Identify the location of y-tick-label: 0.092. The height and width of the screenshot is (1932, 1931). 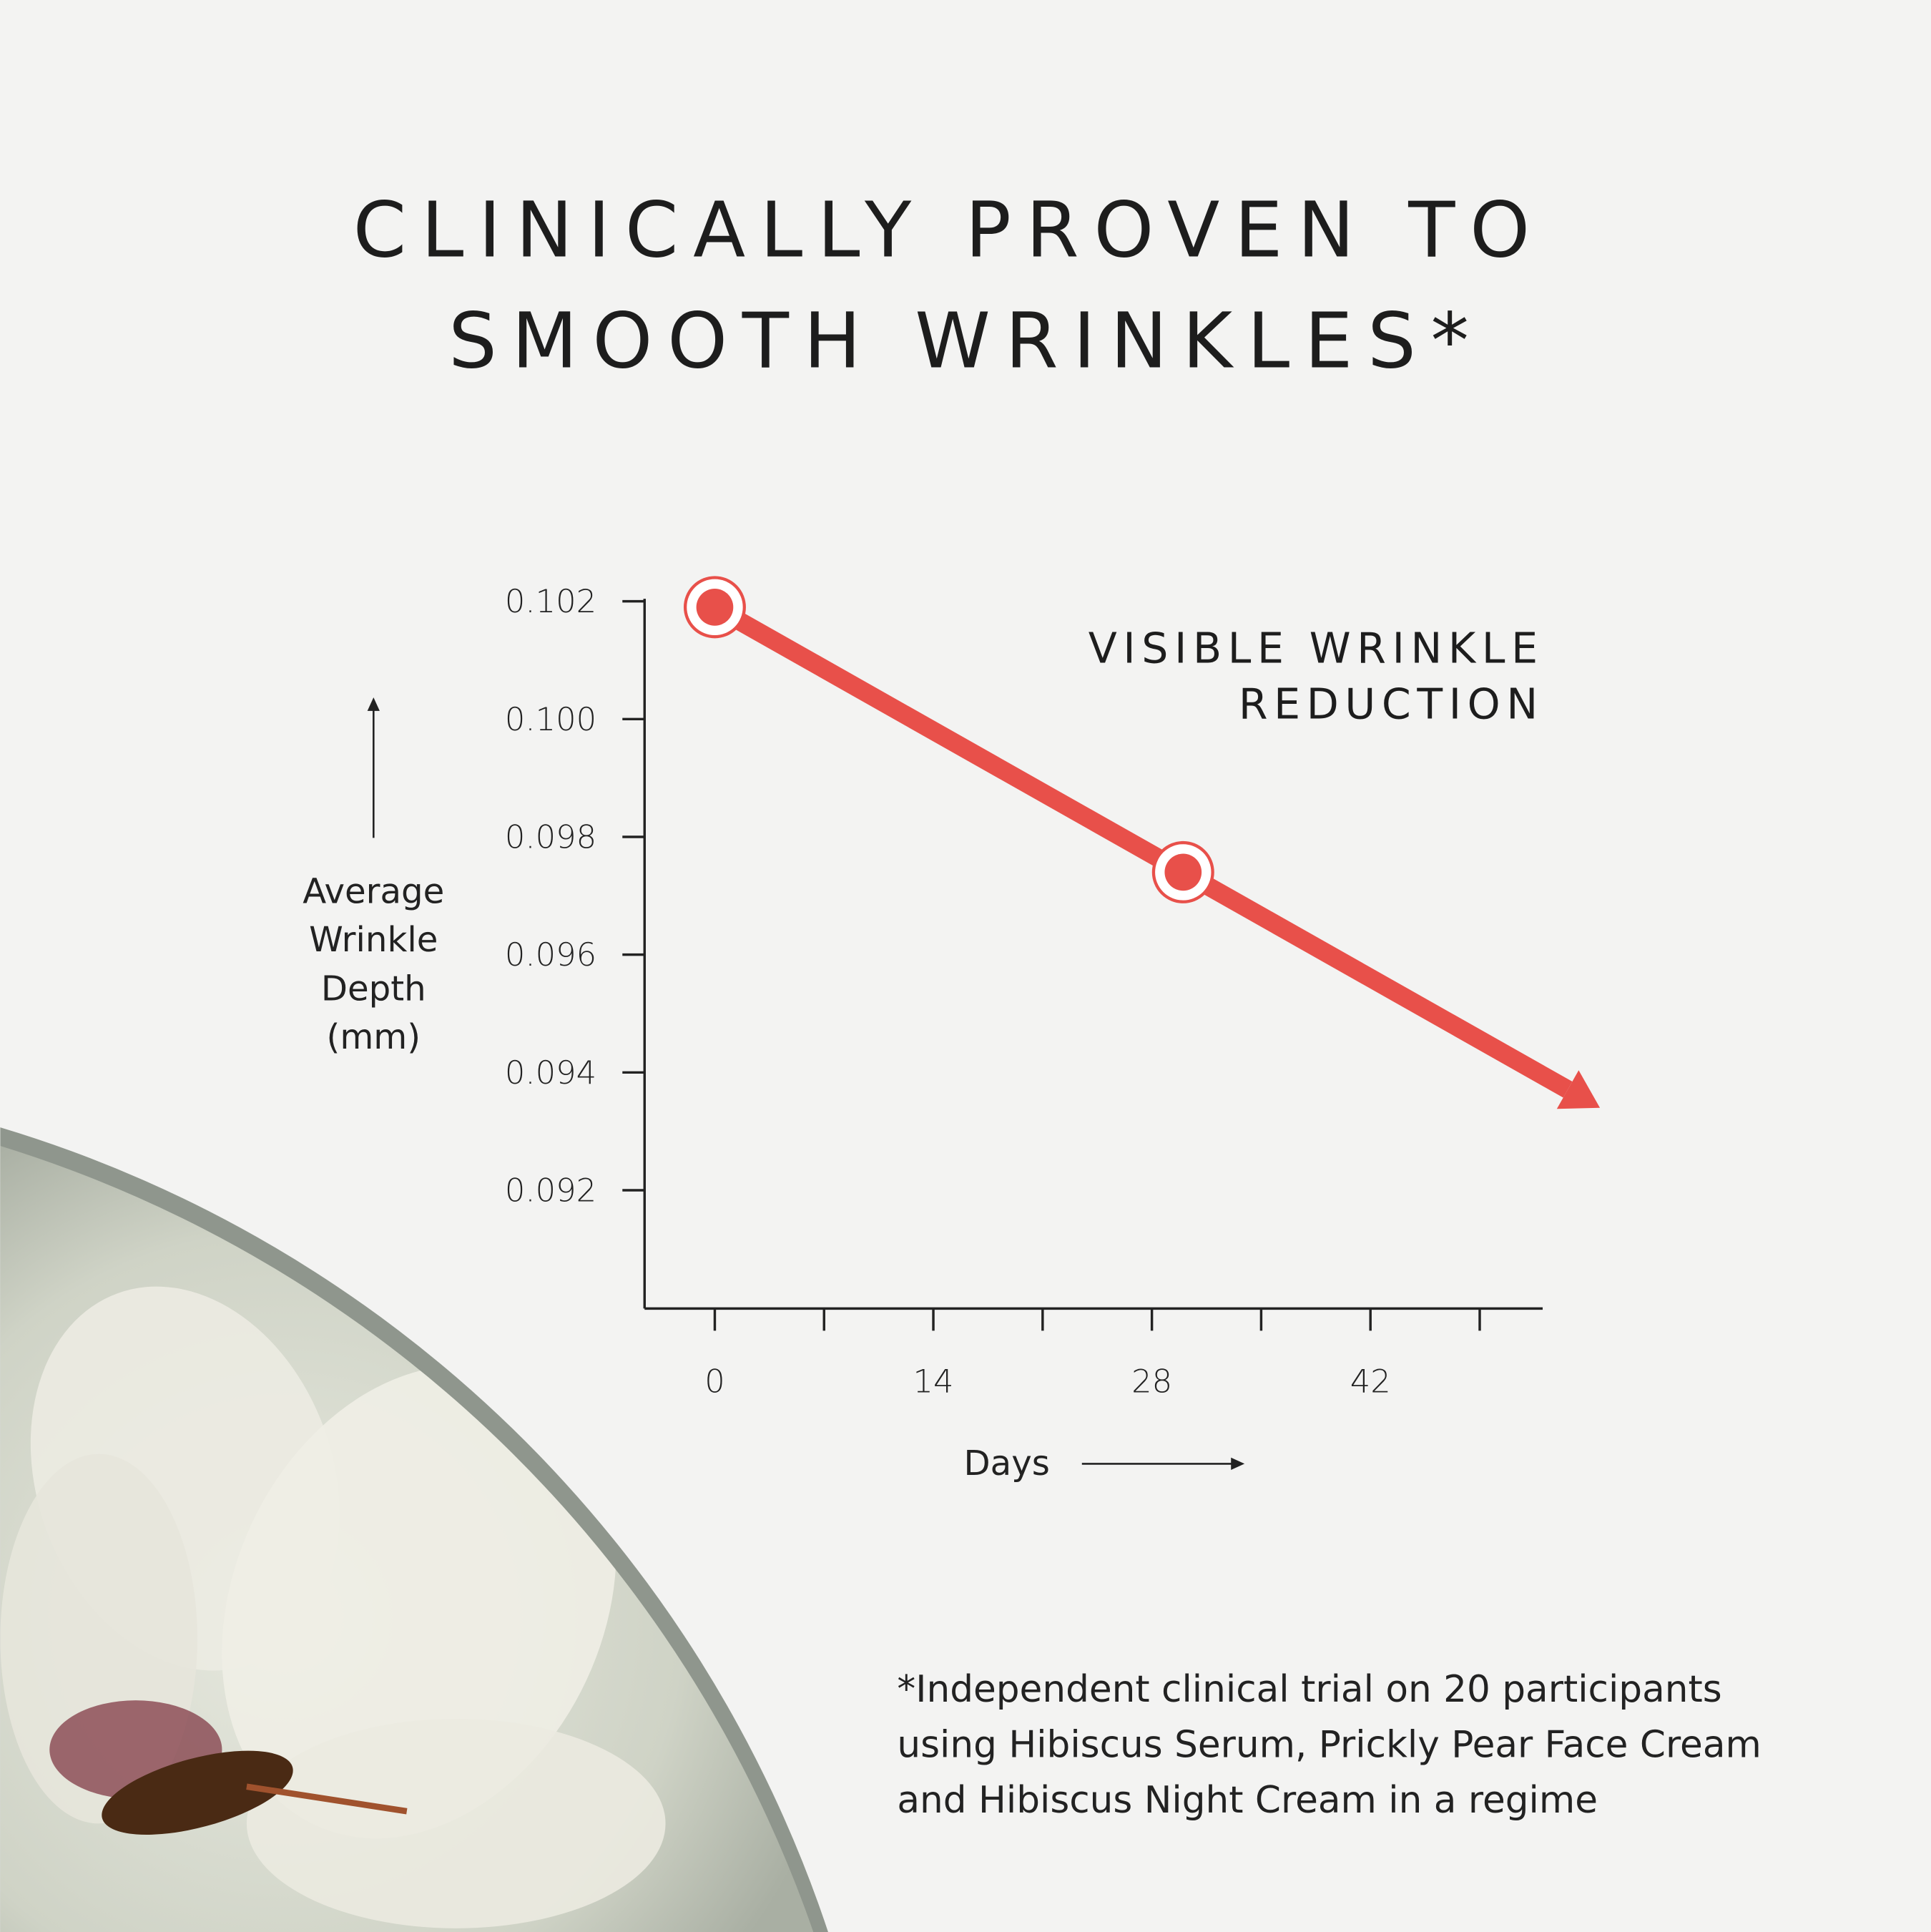
(550, 1191).